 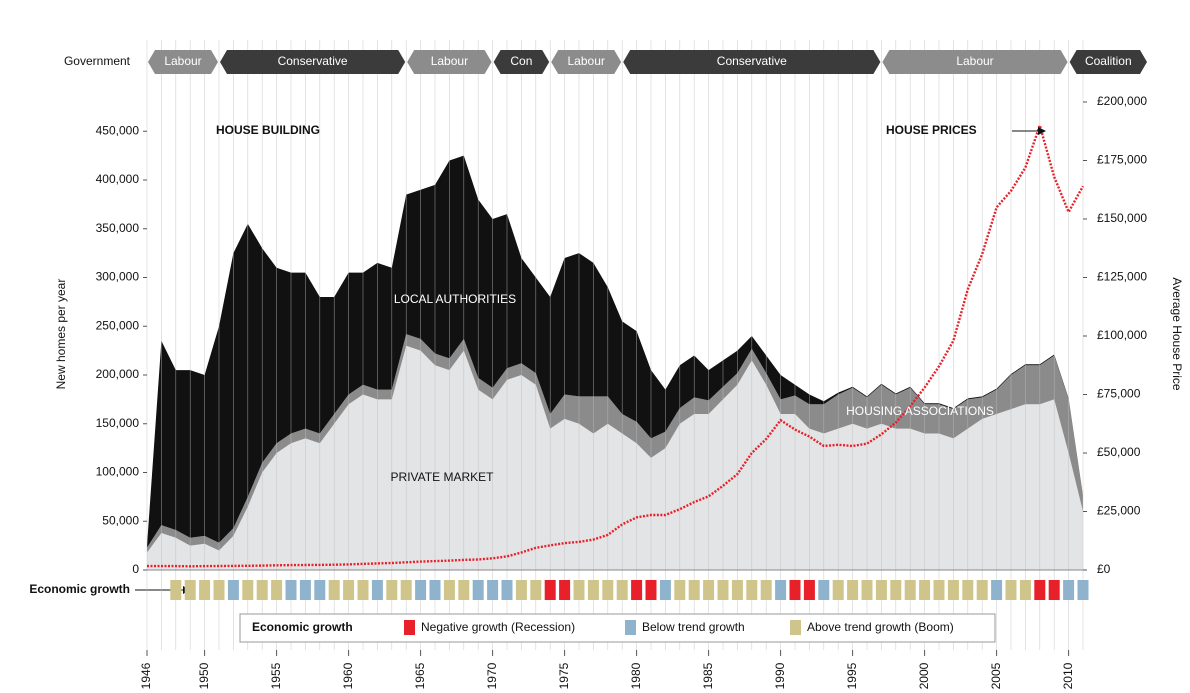 What do you see at coordinates (118, 472) in the screenshot?
I see `y-tick-label: 100,000` at bounding box center [118, 472].